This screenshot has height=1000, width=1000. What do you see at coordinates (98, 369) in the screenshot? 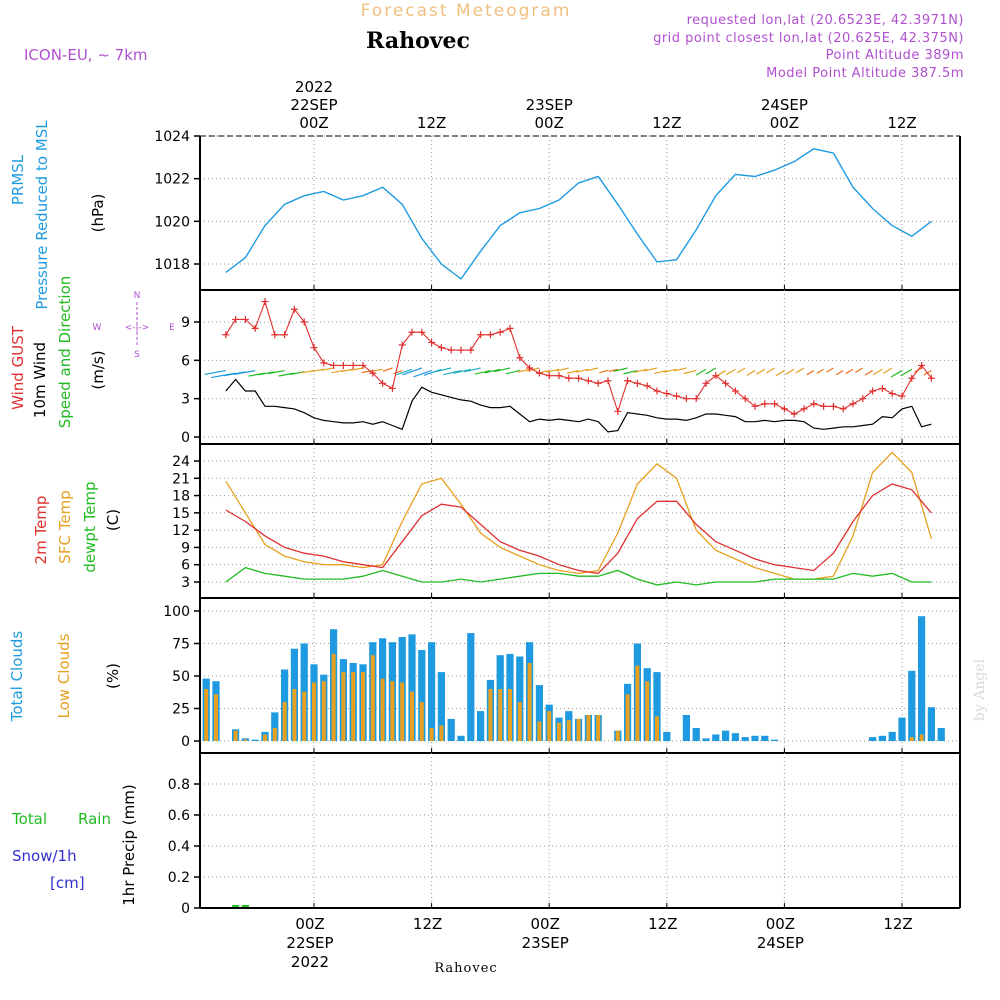
I see `wind-unit-label: (m/s)` at bounding box center [98, 369].